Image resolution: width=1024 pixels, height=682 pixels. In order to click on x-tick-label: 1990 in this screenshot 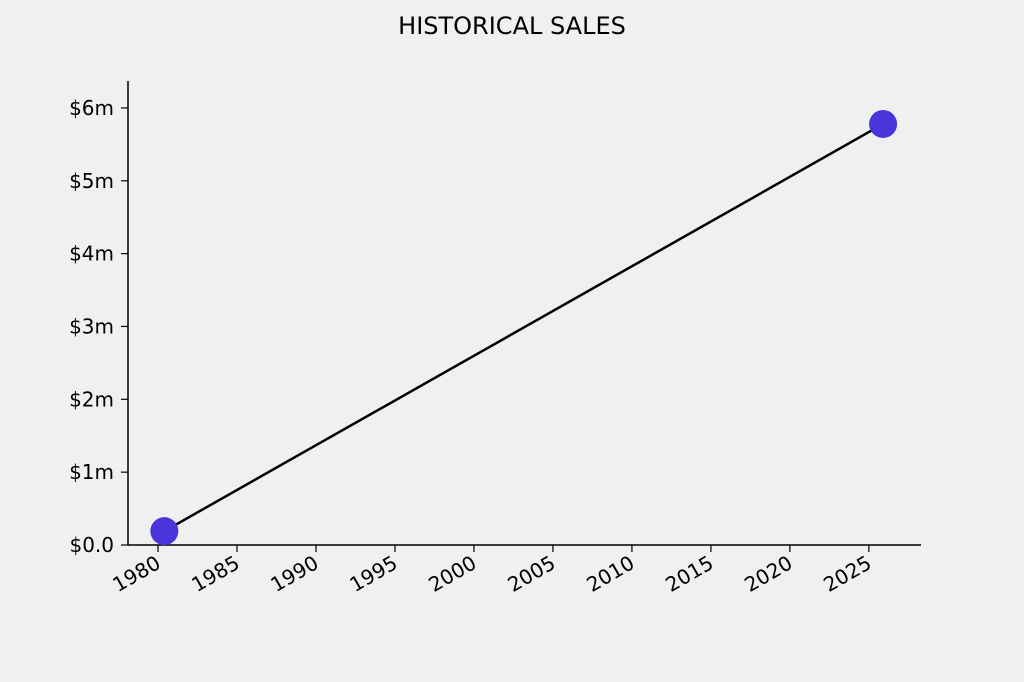, I will do `click(294, 574)`.